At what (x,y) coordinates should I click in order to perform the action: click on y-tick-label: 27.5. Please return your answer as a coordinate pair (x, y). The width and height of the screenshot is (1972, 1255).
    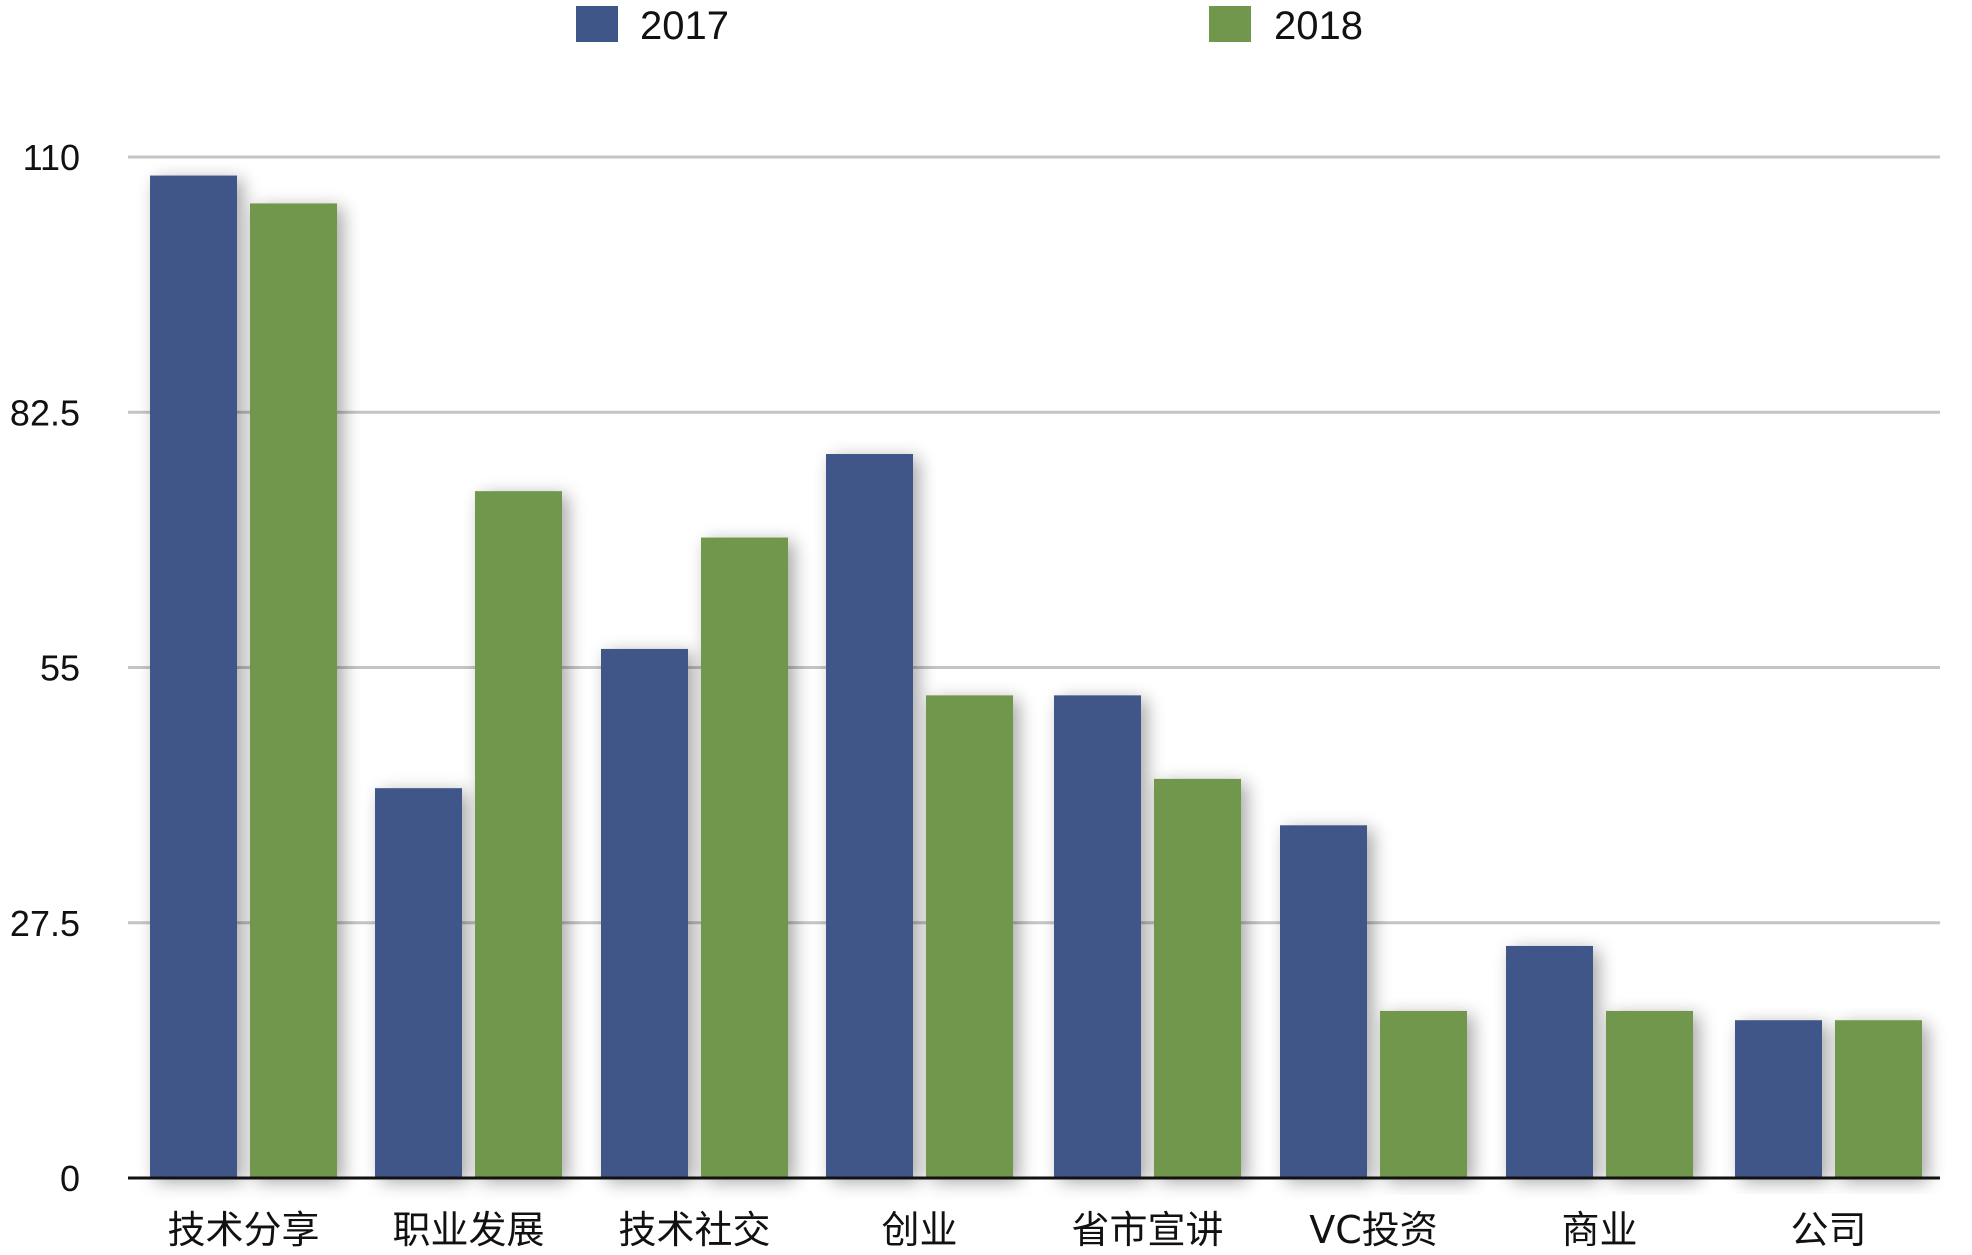
    Looking at the image, I should click on (45, 923).